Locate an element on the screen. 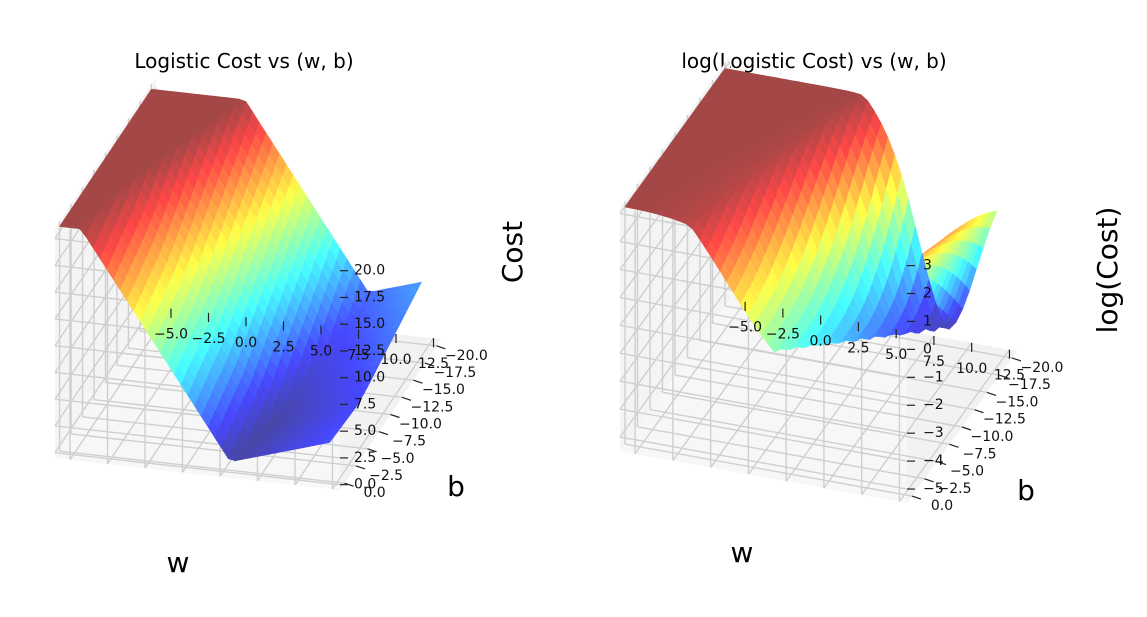  chart-title: Logistic Cost vs (w, b) is located at coordinates (243, 61).